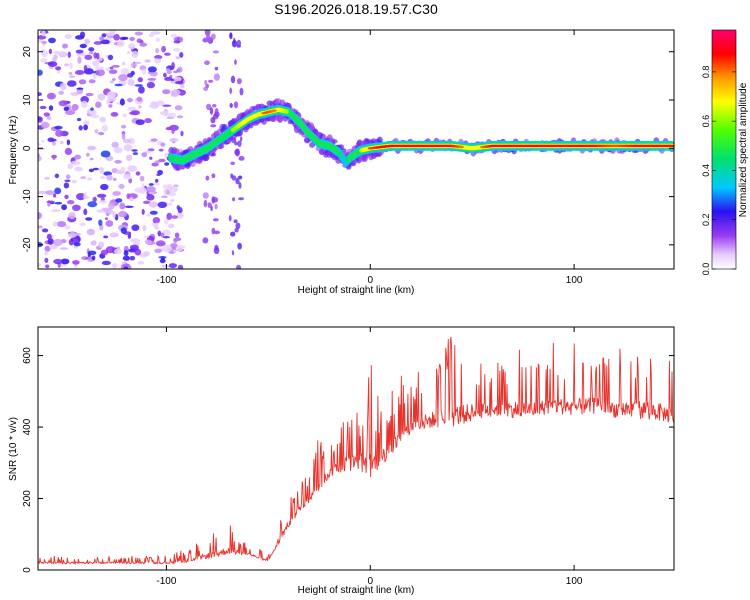 The image size is (750, 600). Describe the element at coordinates (706, 269) in the screenshot. I see `colorbar-tick-label: 0.0` at that location.